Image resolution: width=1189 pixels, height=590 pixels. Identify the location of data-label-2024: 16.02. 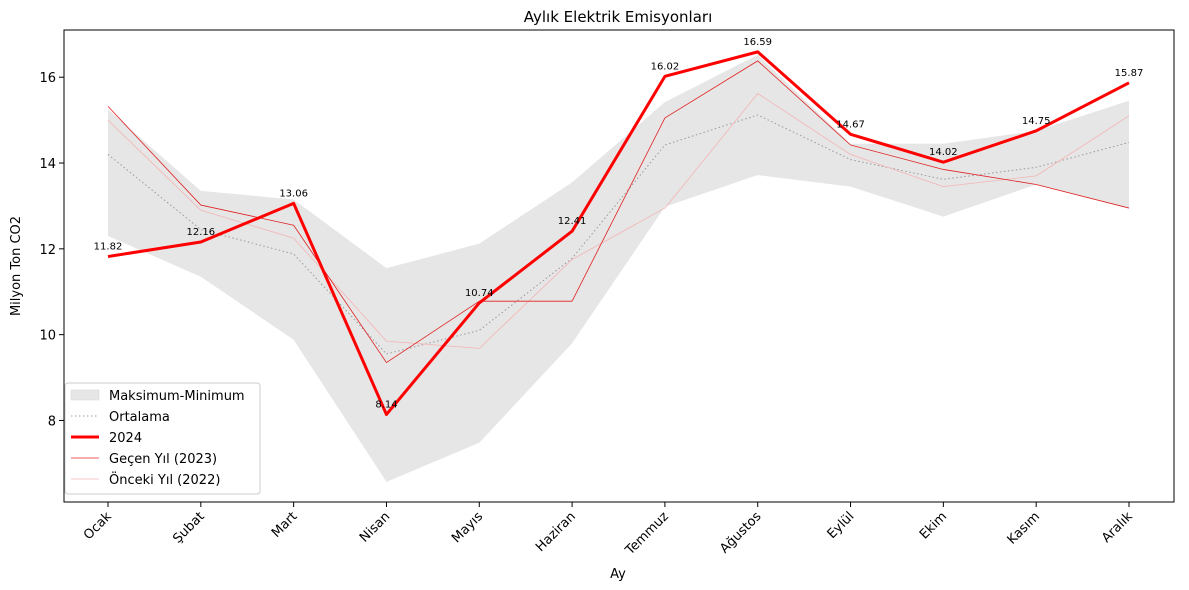
(665, 66).